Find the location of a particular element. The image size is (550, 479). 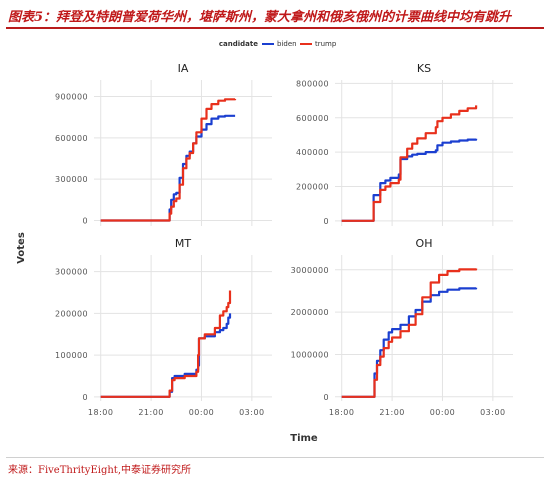

source-note: 来源：FiveThrityEight,中泰证券研究所 is located at coordinates (99, 470).